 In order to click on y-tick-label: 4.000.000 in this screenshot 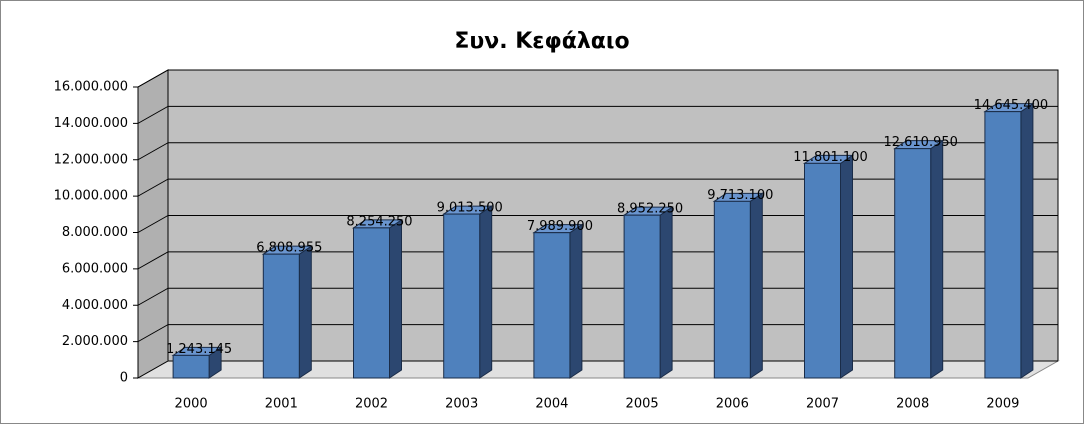, I will do `click(95, 305)`.